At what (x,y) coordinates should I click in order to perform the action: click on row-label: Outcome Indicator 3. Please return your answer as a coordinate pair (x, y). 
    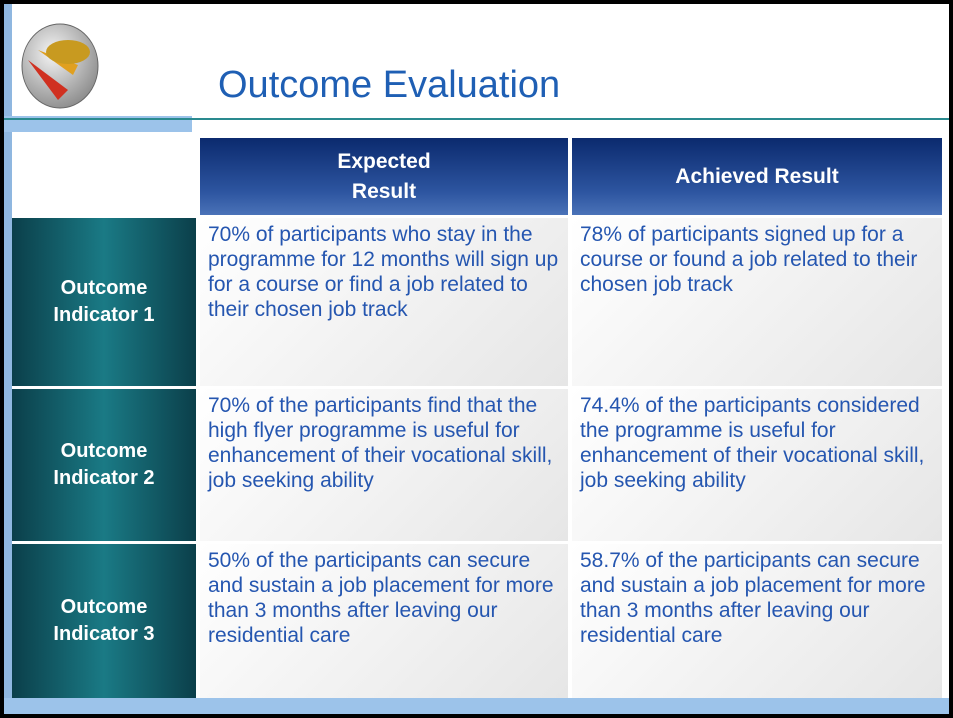
    Looking at the image, I should click on (104, 621).